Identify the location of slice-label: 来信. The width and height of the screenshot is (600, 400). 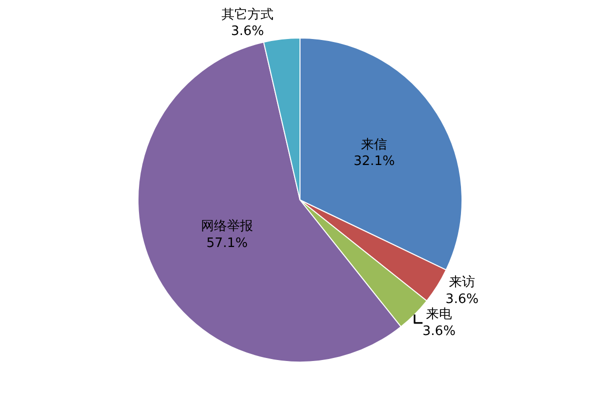
(374, 144).